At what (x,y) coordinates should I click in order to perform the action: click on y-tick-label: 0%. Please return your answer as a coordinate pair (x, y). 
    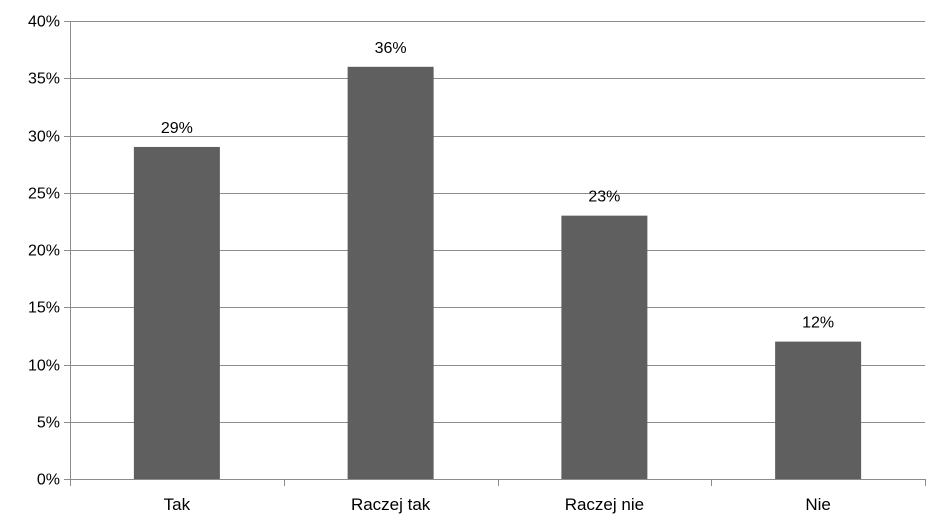
    Looking at the image, I should click on (48, 480).